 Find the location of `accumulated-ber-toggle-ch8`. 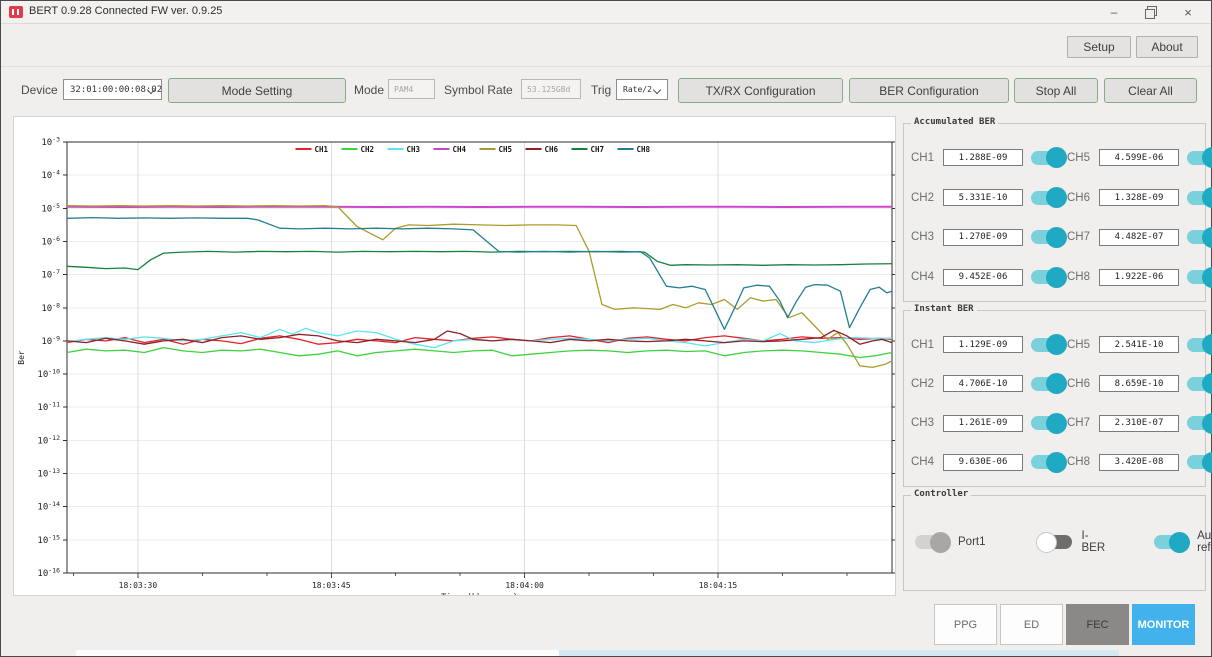

accumulated-ber-toggle-ch8 is located at coordinates (1199, 277).